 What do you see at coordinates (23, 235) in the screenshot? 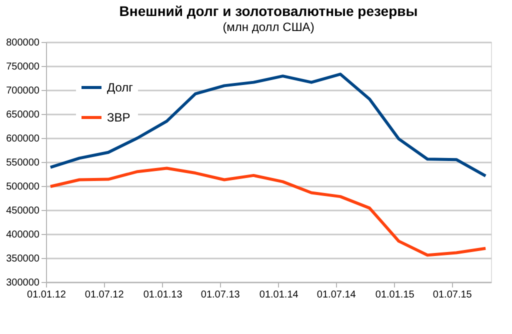
I see `y-tick-label: 400000` at bounding box center [23, 235].